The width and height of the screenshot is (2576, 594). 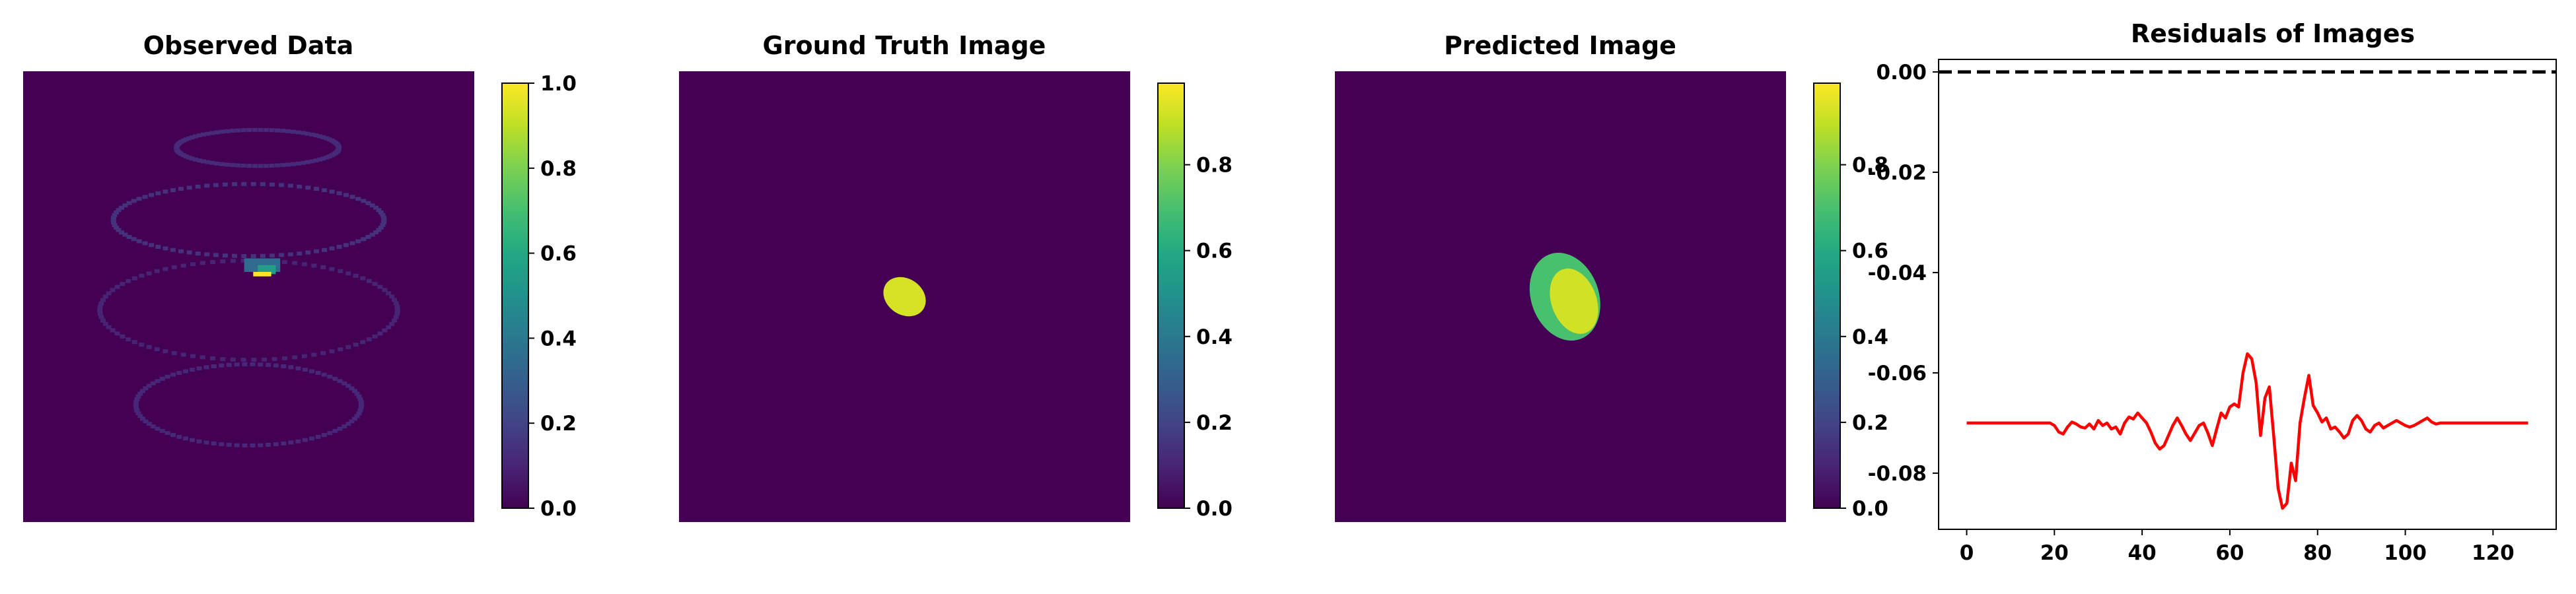 I want to click on predicted-heatmap, so click(x=1561, y=296).